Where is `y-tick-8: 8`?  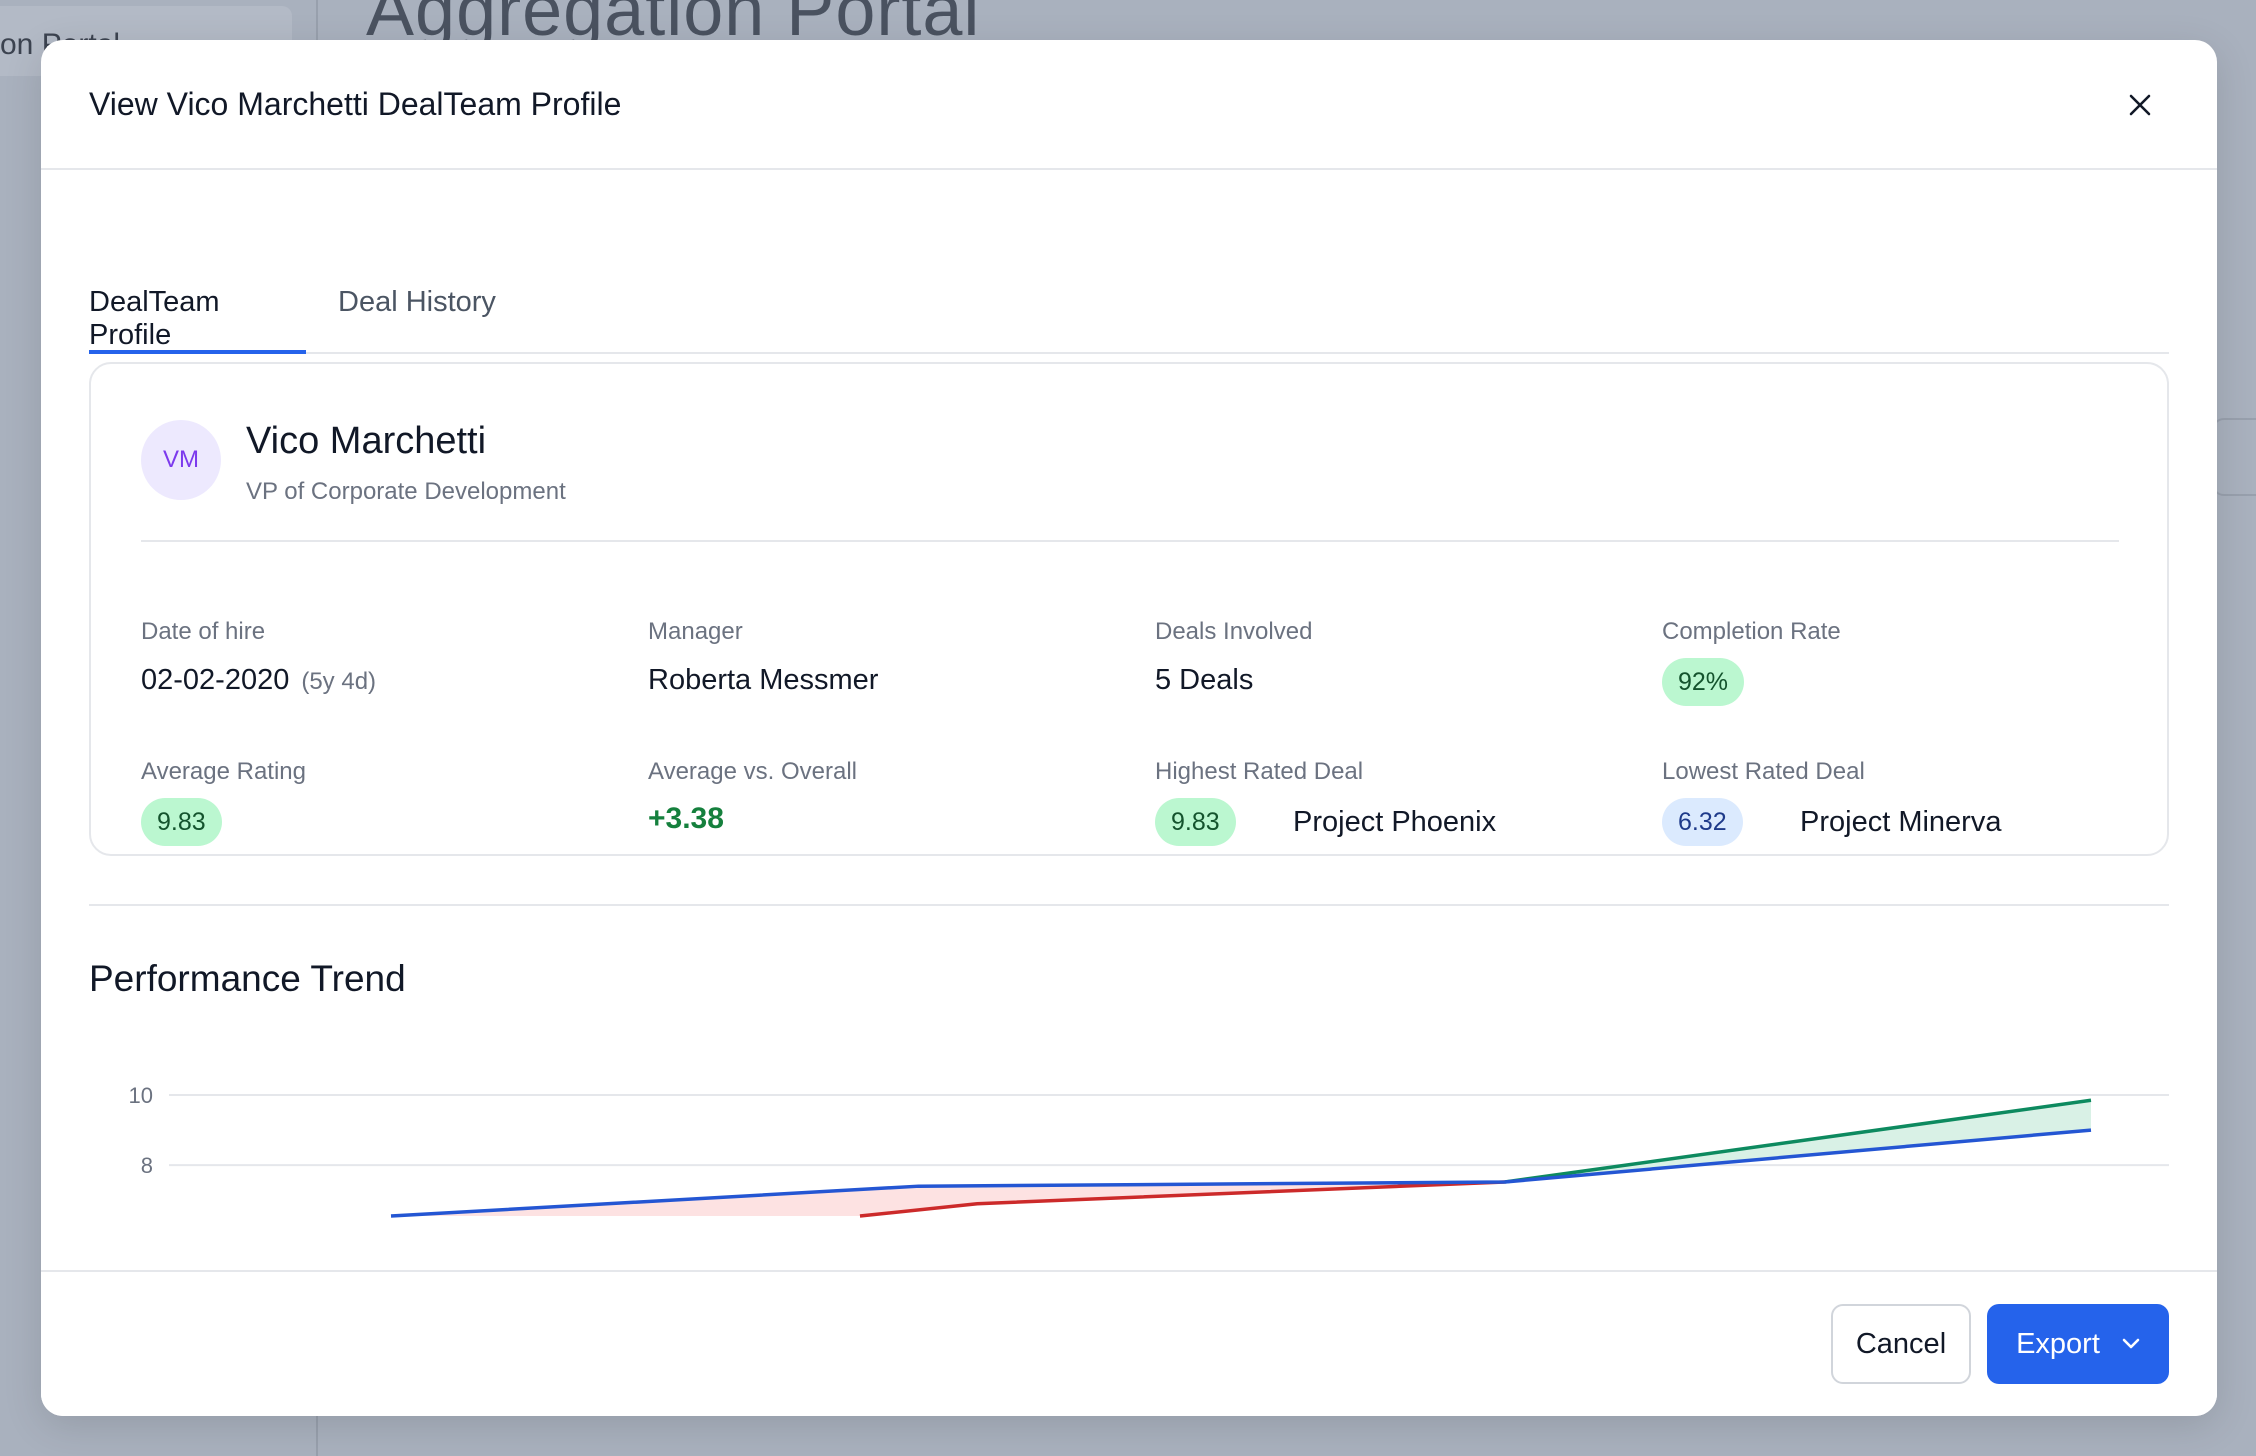 y-tick-8: 8 is located at coordinates (147, 1165).